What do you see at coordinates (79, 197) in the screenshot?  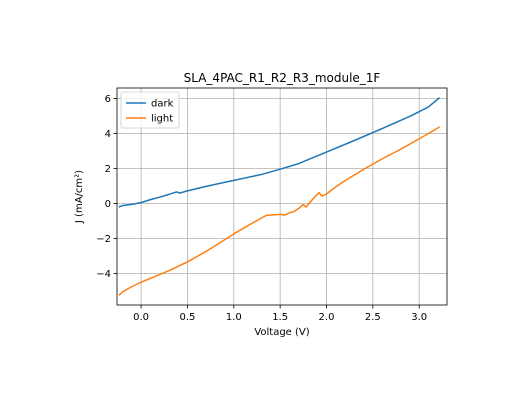 I see `y-axis-label: J (mA/cm²)` at bounding box center [79, 197].